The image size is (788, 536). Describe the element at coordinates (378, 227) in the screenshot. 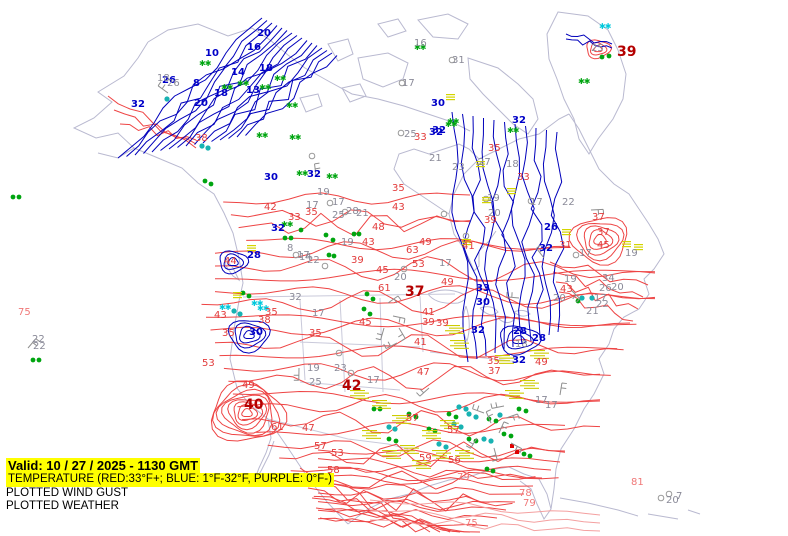

I see `map-value-label: 48` at that location.